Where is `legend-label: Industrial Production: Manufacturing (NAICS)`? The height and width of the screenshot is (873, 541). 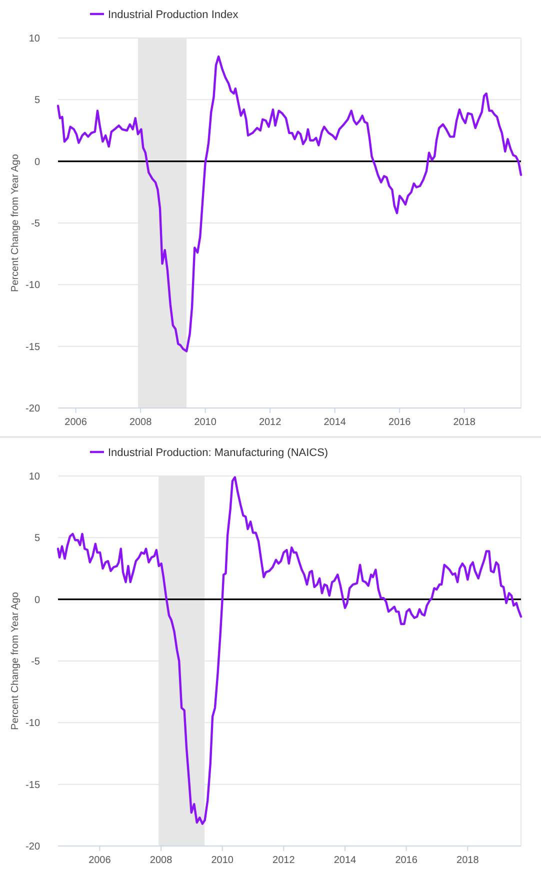
legend-label: Industrial Production: Manufacturing (NAICS) is located at coordinates (218, 453).